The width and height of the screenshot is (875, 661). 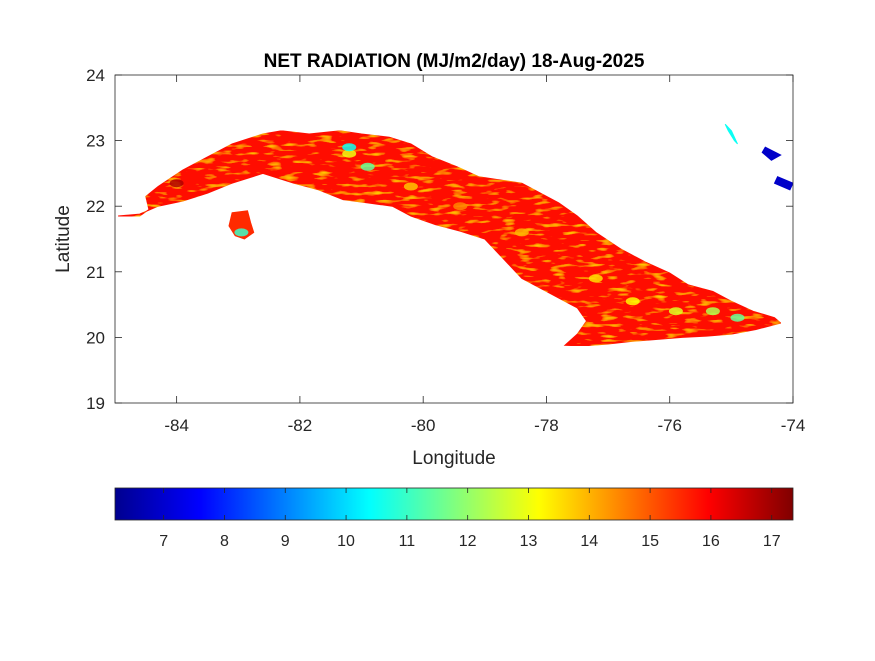 I want to click on x-tick-label: -84, so click(x=176, y=425).